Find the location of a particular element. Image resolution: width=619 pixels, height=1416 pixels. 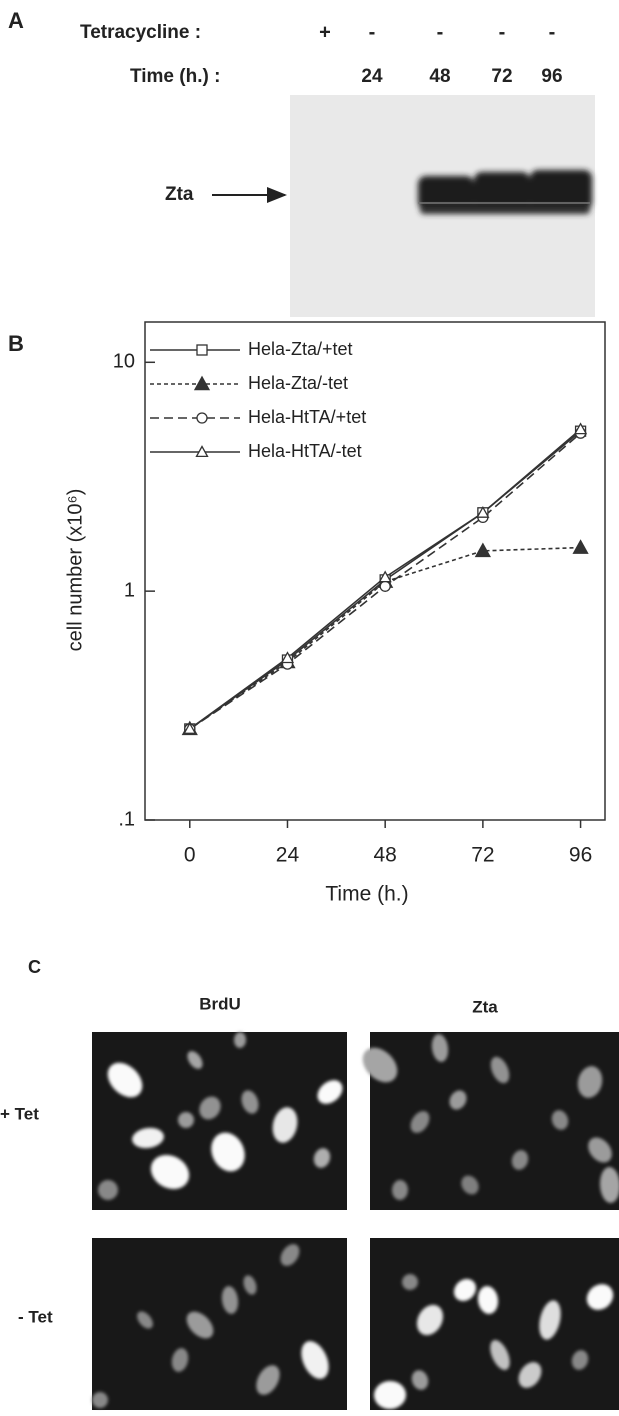

panel-label: B is located at coordinates (16, 343).